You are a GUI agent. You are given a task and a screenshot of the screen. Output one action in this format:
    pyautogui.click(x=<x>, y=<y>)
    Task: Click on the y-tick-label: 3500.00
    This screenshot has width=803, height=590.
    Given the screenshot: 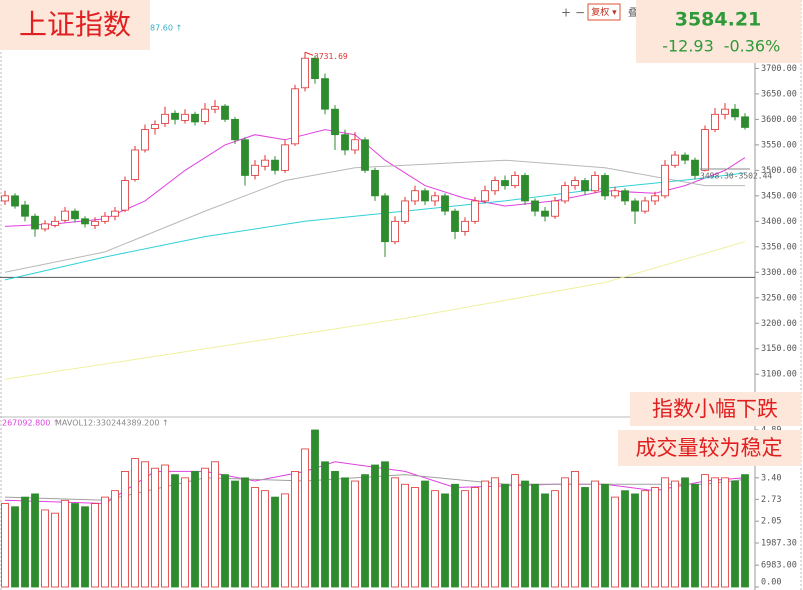 What is the action you would take?
    pyautogui.click(x=779, y=171)
    